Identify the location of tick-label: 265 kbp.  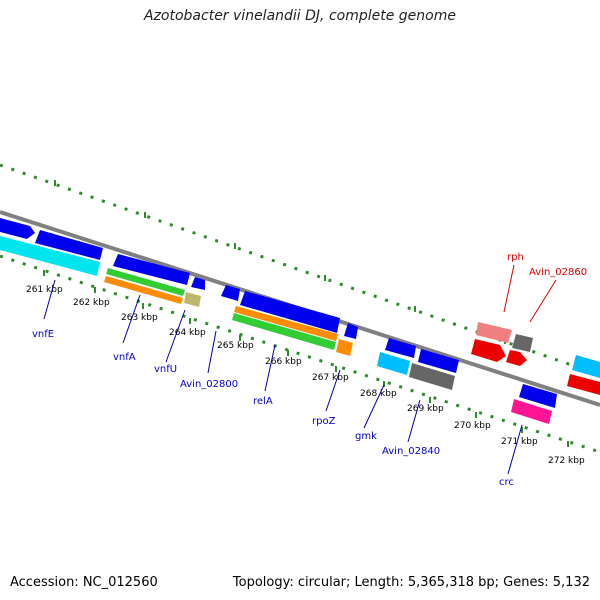
(235, 346).